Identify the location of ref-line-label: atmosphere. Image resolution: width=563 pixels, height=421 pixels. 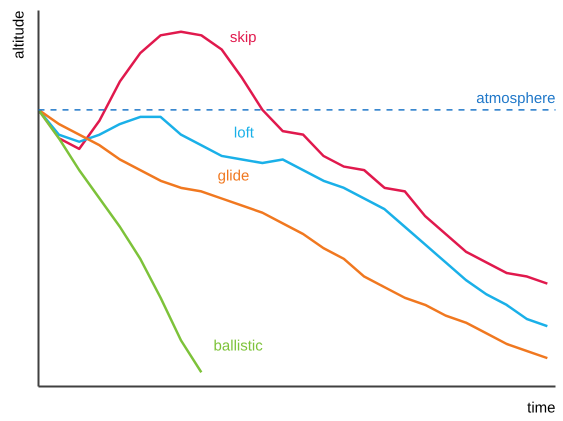
(516, 98).